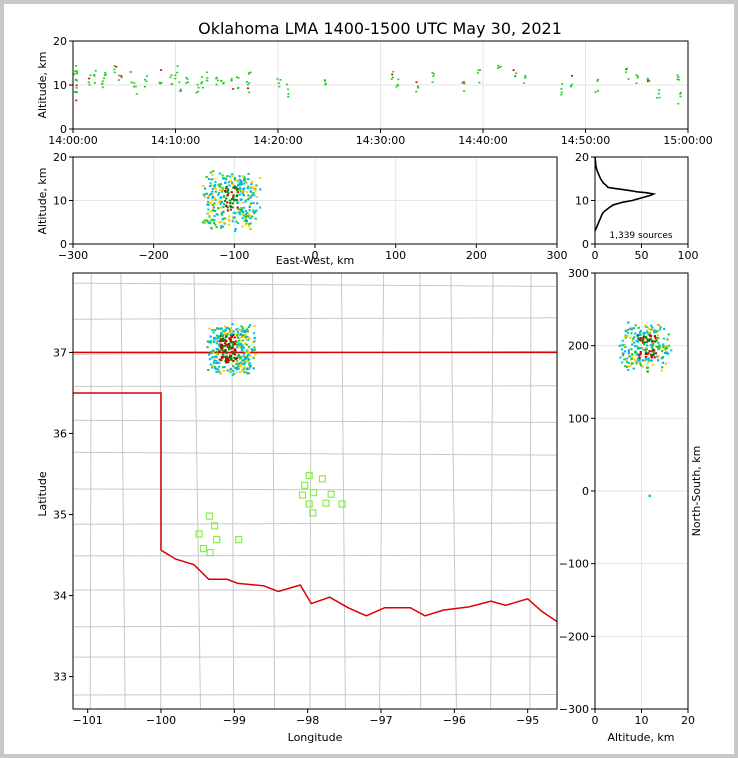 This screenshot has width=738, height=758. I want to click on p5-ytick-label: 0, so click(585, 491).